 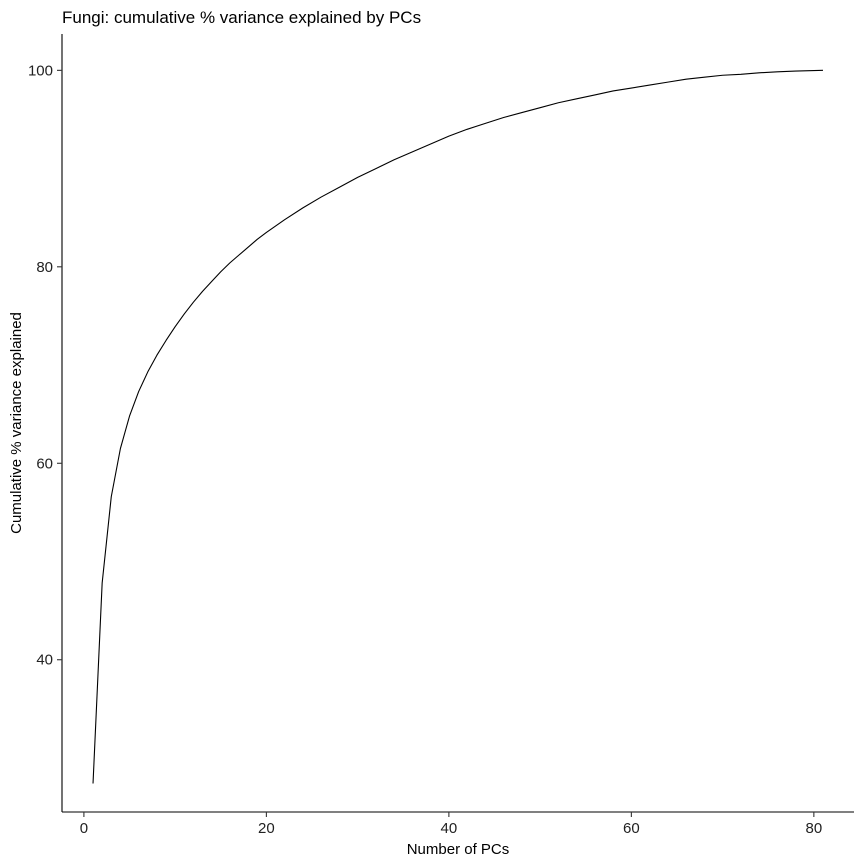 What do you see at coordinates (16, 423) in the screenshot?
I see `y-axis-title: Cumulative % variance explained` at bounding box center [16, 423].